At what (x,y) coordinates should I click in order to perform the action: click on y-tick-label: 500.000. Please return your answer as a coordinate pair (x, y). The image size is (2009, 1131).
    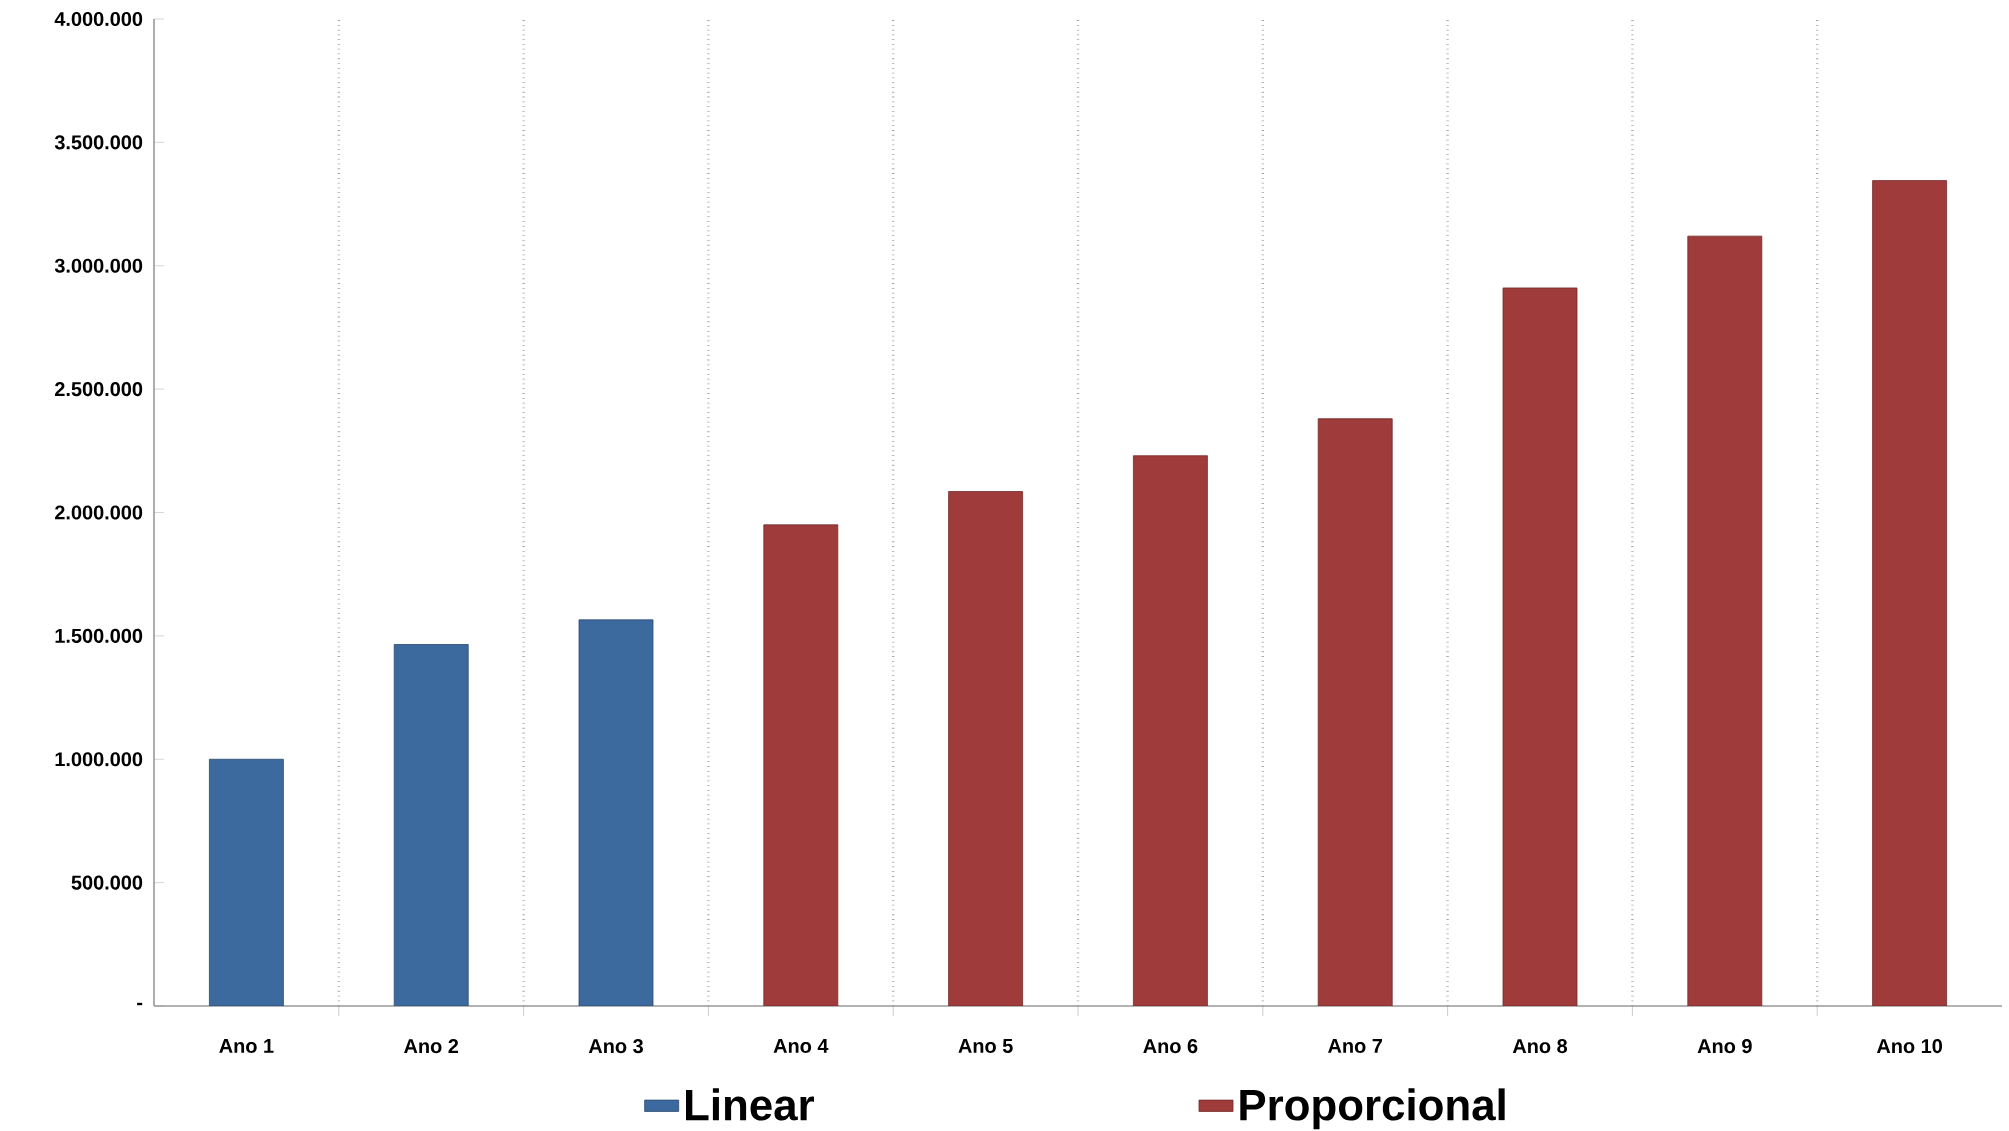
    Looking at the image, I should click on (107, 882).